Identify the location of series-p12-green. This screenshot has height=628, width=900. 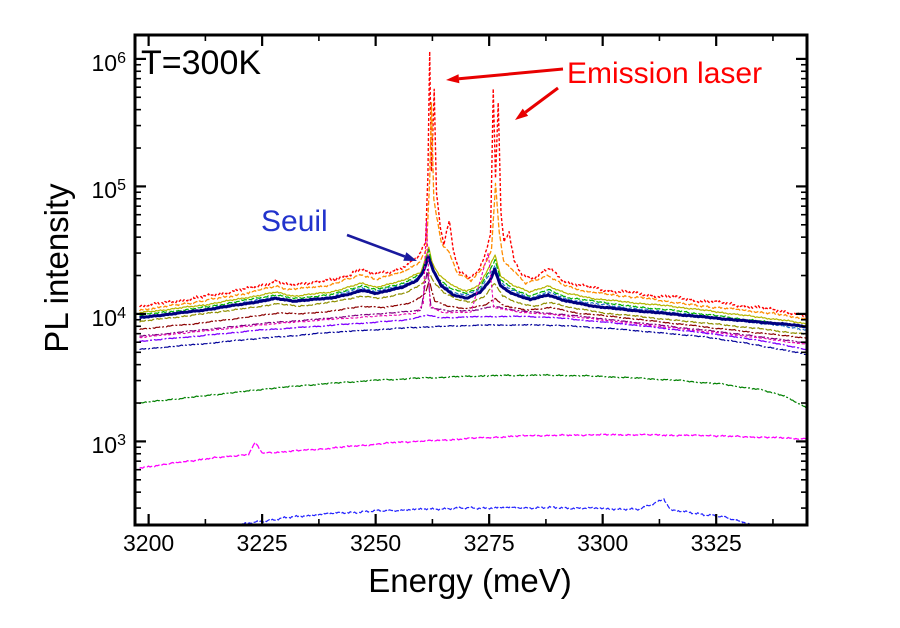
(473, 289).